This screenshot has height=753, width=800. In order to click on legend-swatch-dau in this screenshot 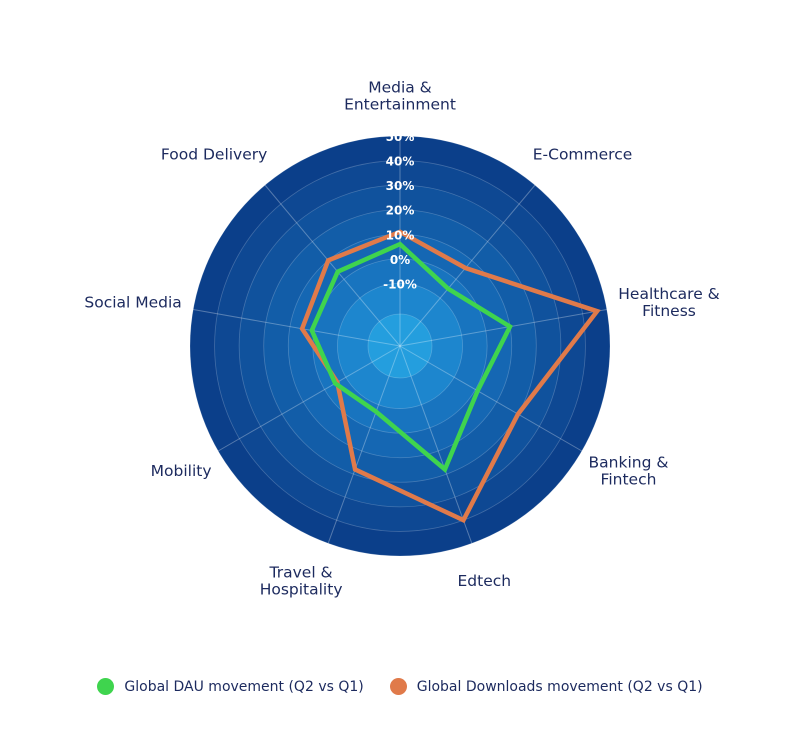, I will do `click(105, 686)`.